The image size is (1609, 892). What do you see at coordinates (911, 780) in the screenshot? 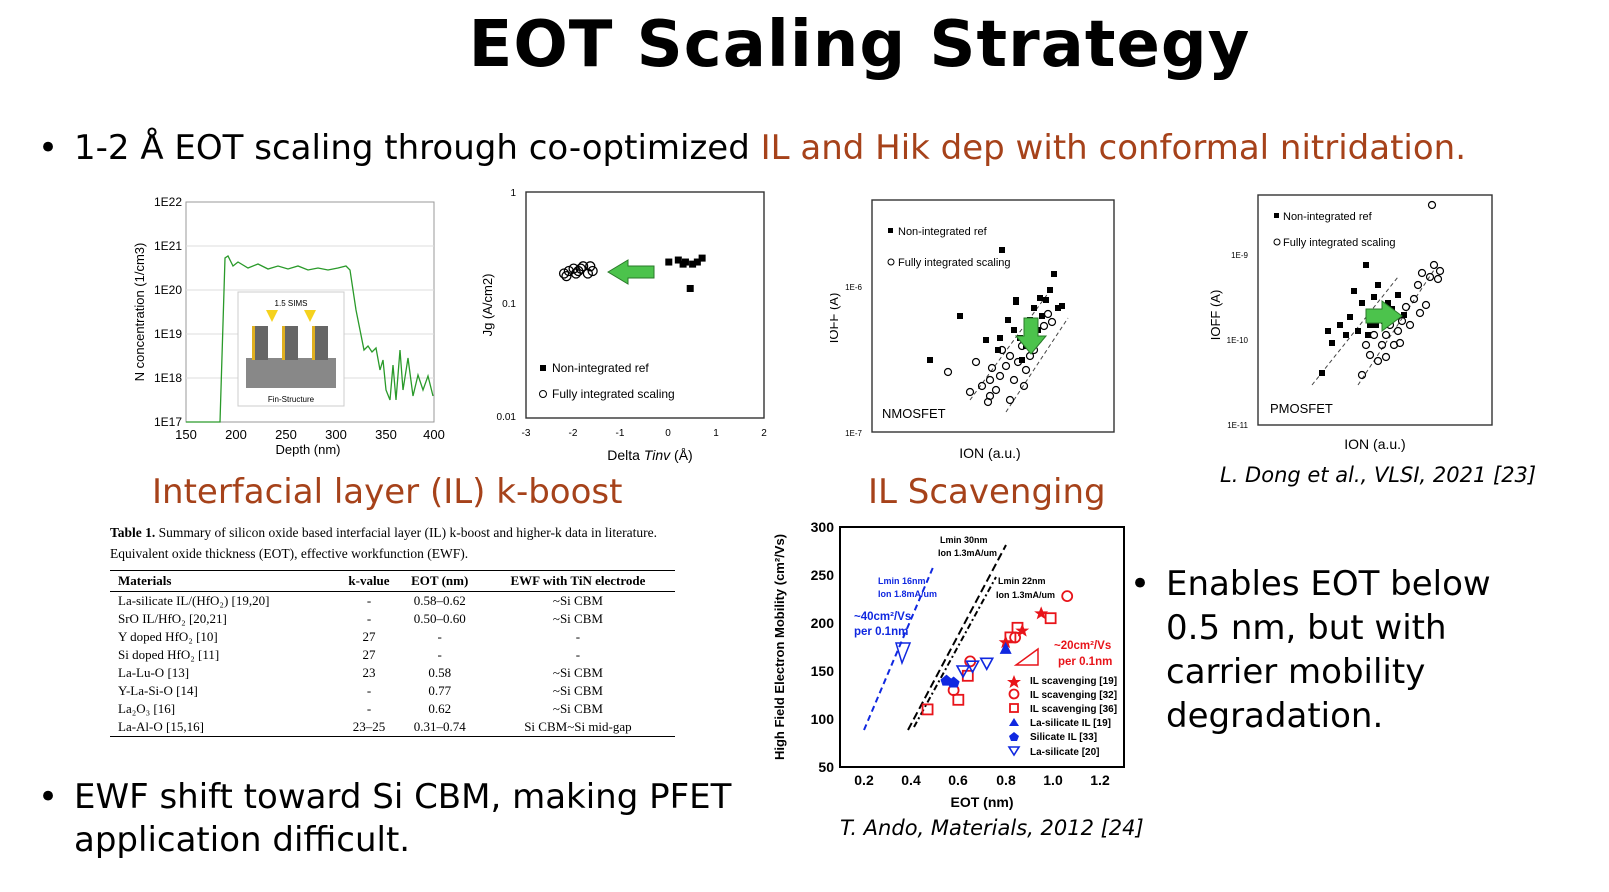
I see `mob-xtick: 0.4` at bounding box center [911, 780].